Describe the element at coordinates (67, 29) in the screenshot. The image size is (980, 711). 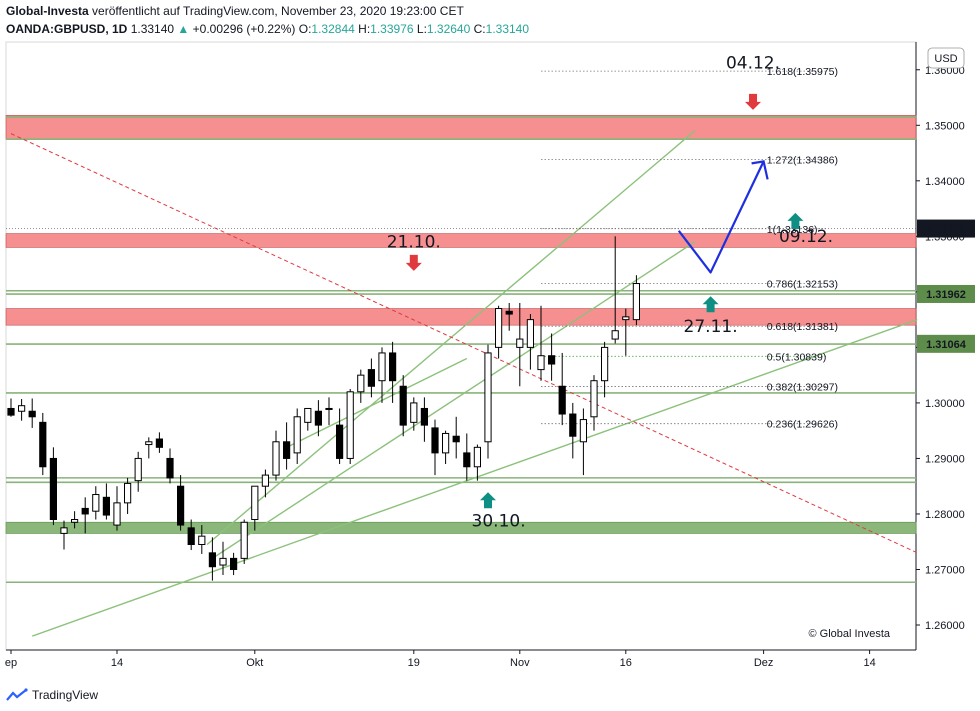
I see `symbol-label: OANDA:GBPUSD, 1D` at that location.